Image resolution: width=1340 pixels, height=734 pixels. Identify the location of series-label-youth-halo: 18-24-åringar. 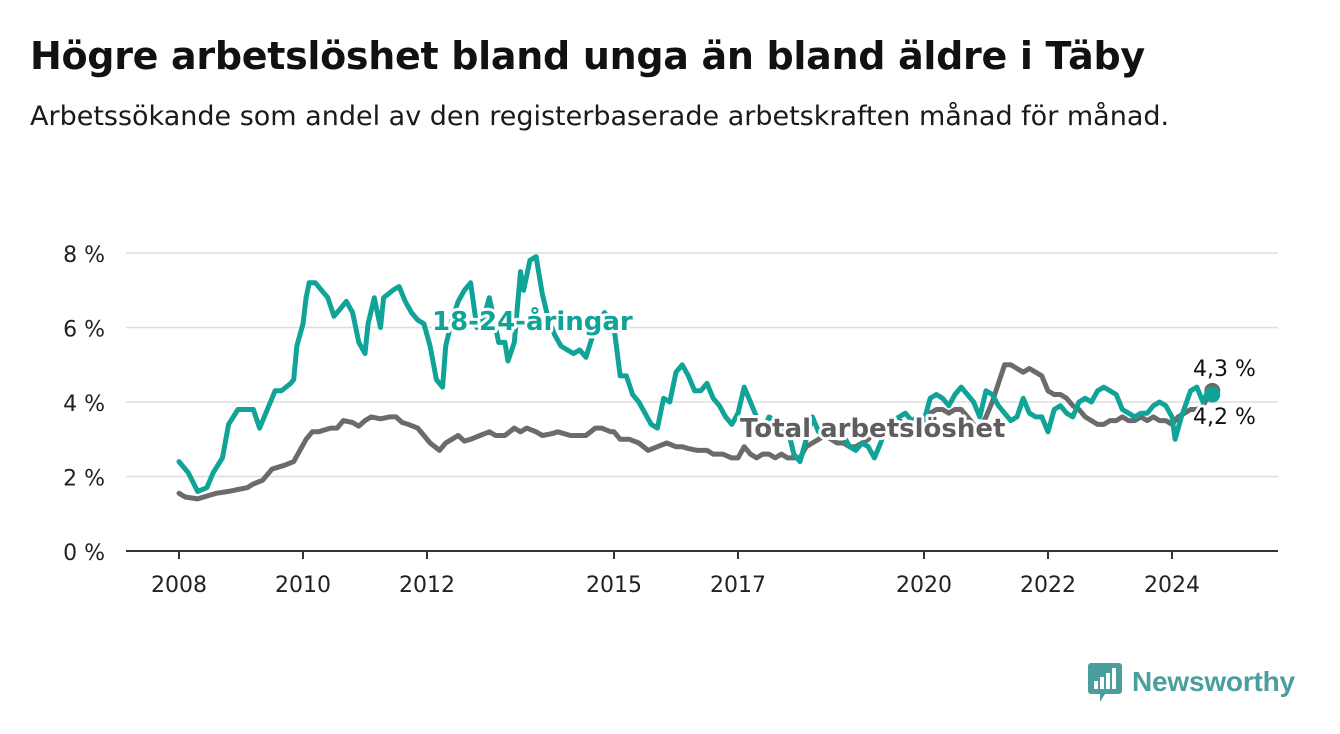
(532, 321).